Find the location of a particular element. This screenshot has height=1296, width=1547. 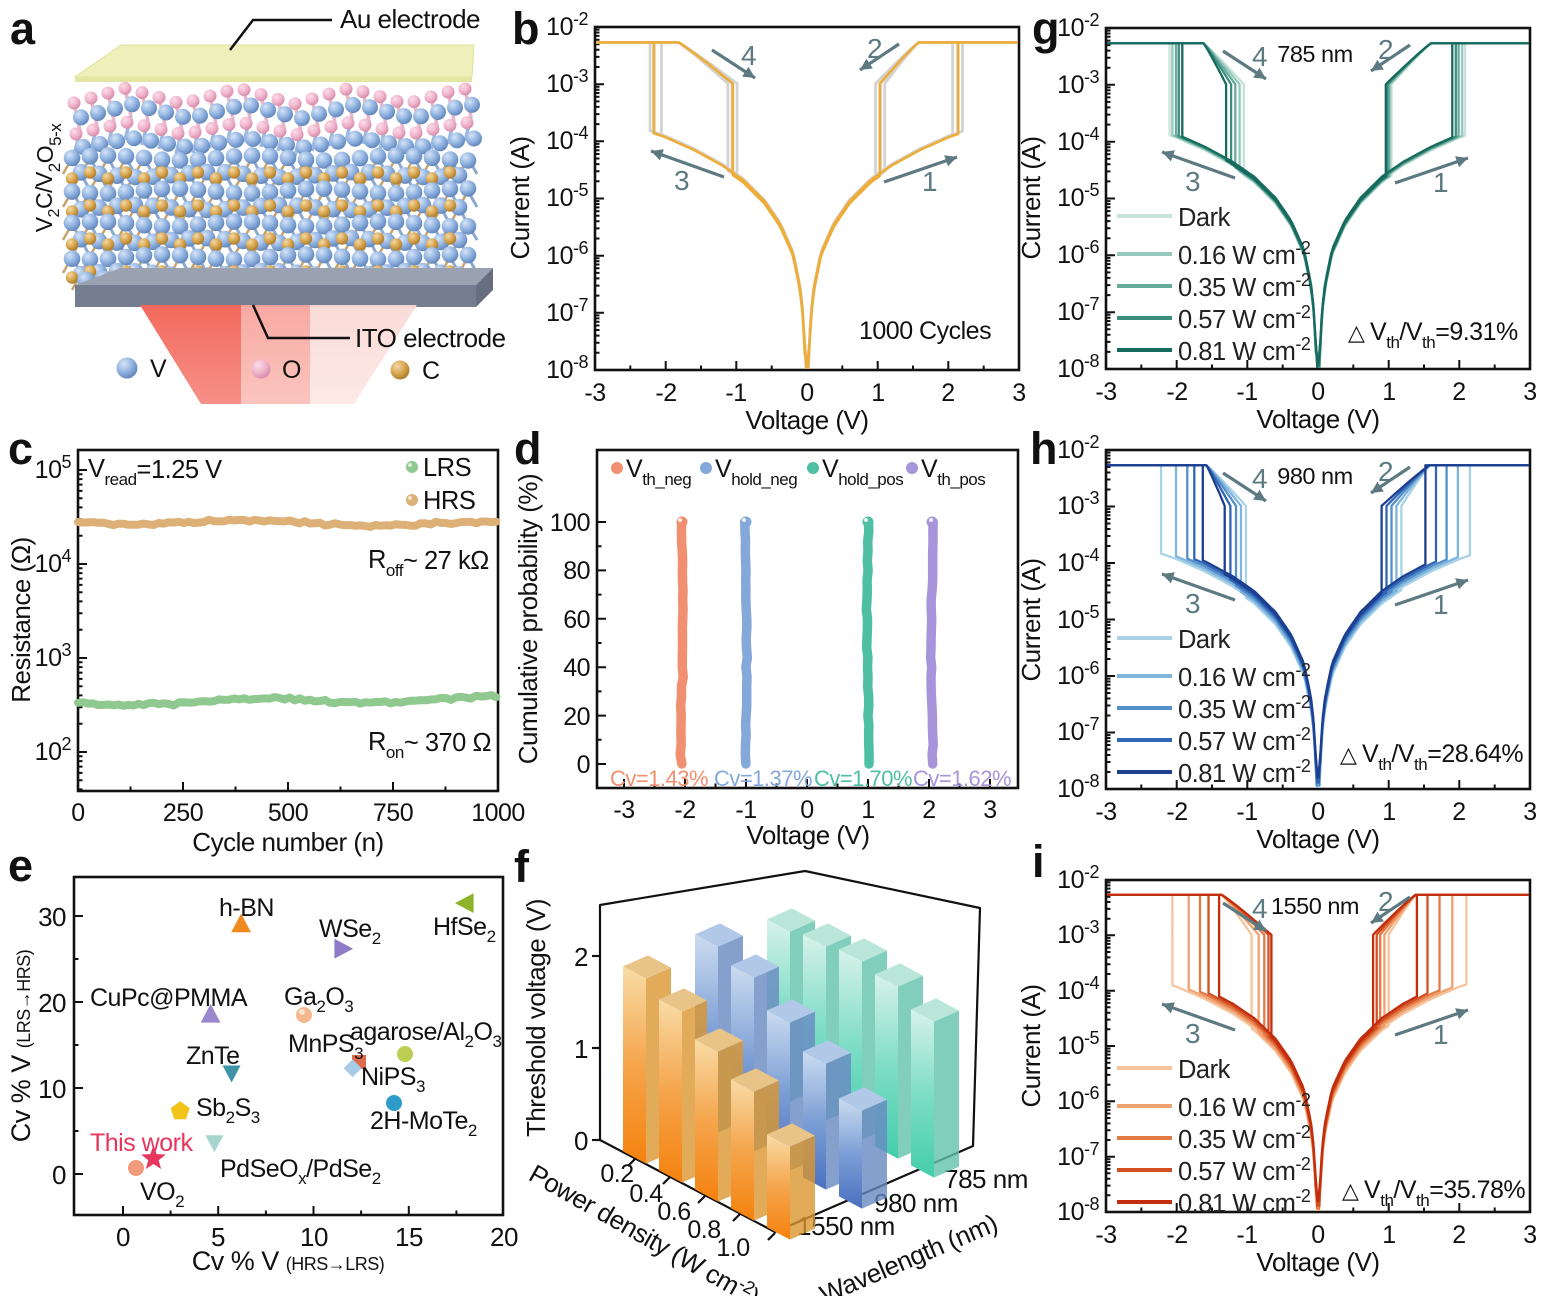

svg-text: Cumulative probability (%) is located at coordinates (528, 619).